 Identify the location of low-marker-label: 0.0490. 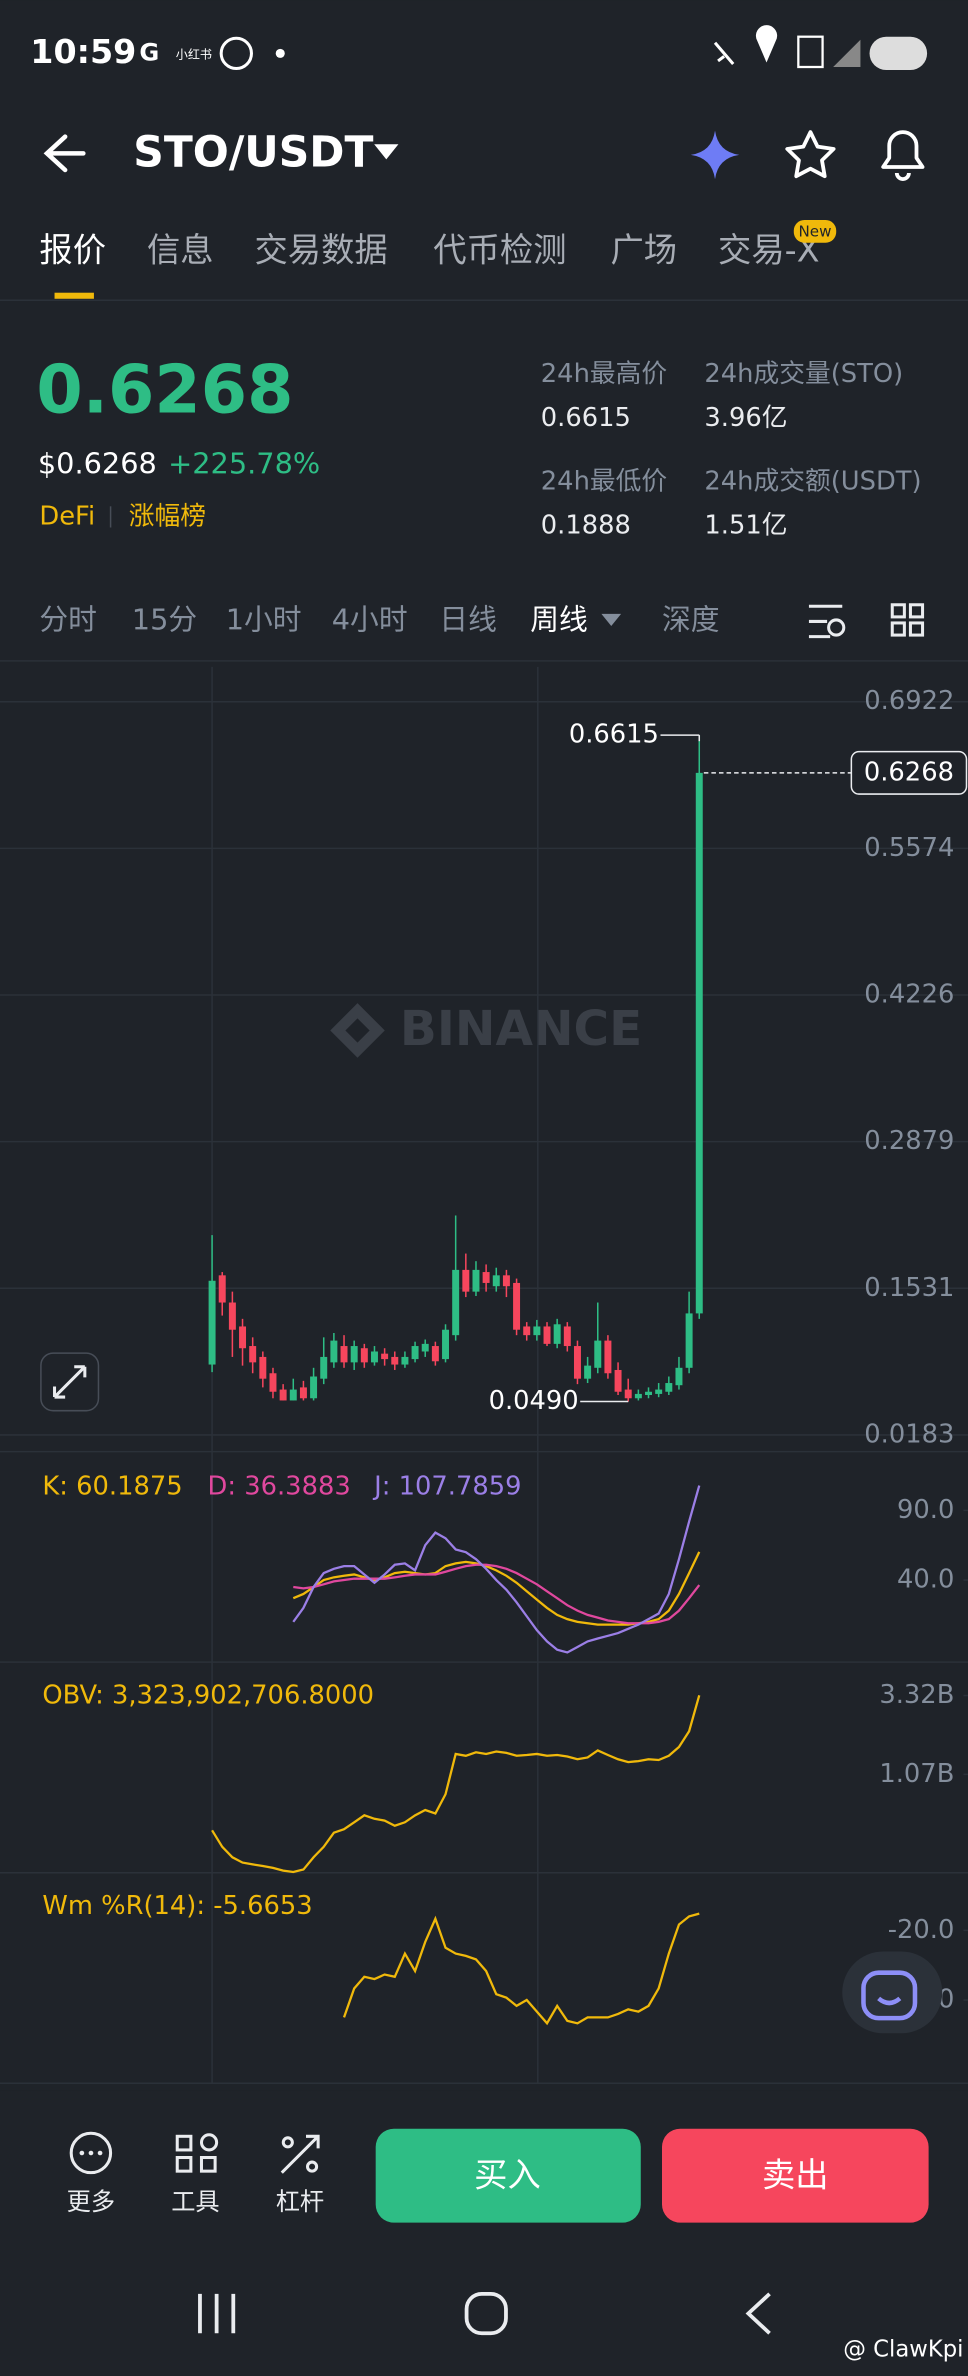
(534, 1401).